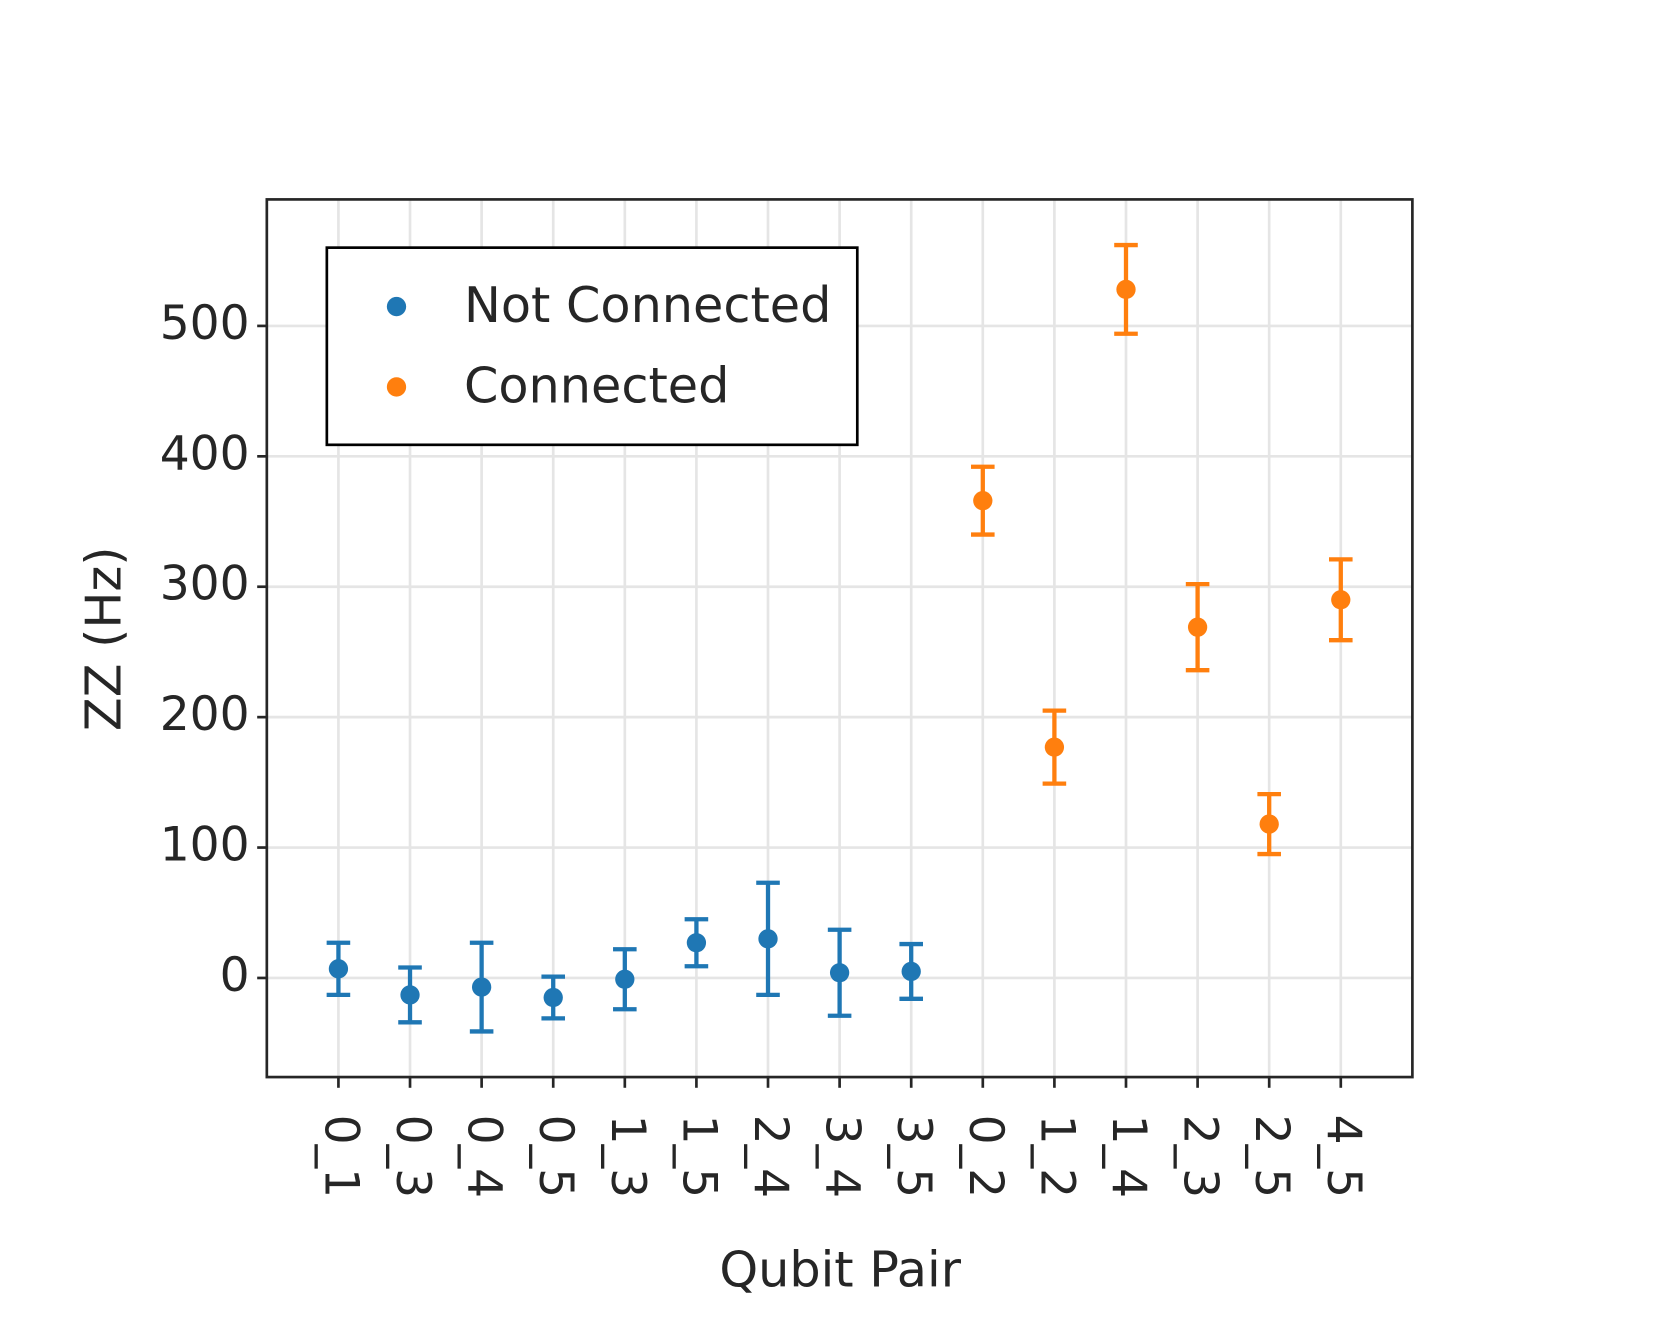 This screenshot has height=1333, width=1661. I want to click on x-tick-label: 3_4, so click(842, 1157).